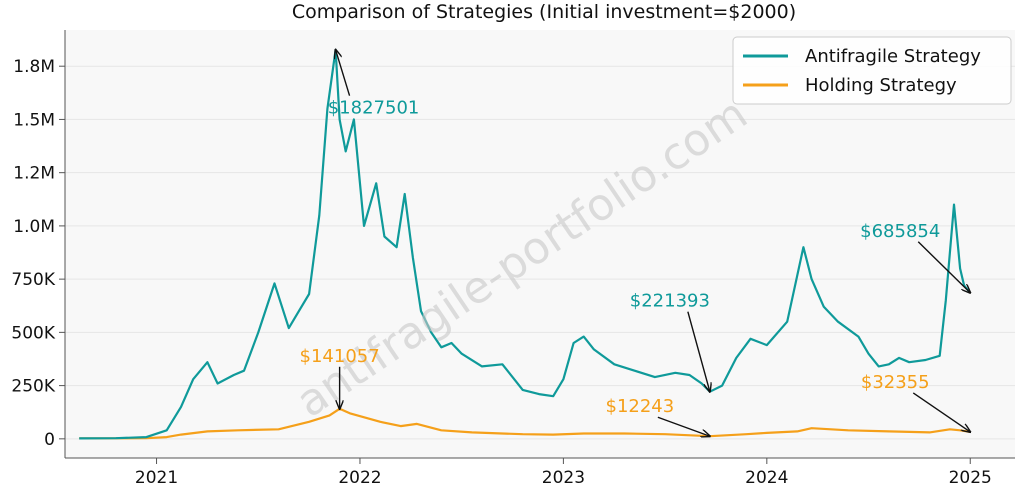 The image size is (1024, 491). I want to click on legend-box, so click(872, 70).